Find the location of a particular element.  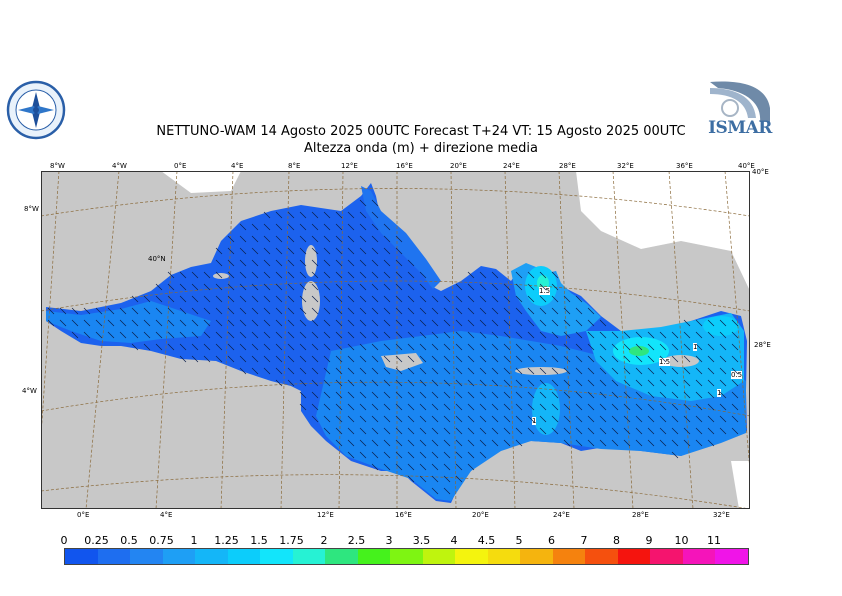

legend-label: 6 is located at coordinates (551, 540).